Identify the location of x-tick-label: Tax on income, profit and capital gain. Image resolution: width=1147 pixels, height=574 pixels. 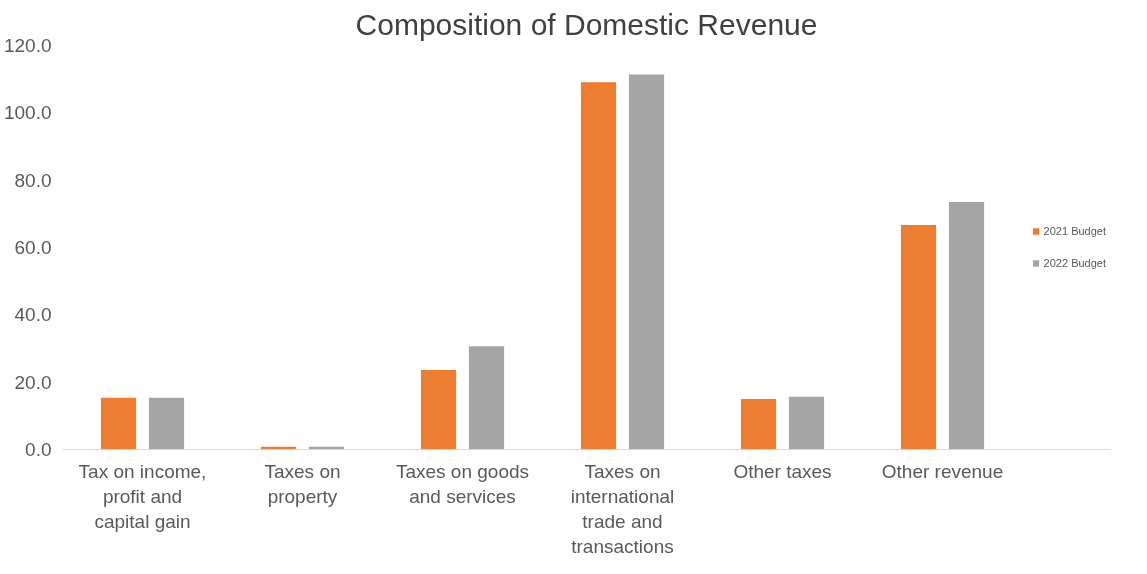
(142, 496).